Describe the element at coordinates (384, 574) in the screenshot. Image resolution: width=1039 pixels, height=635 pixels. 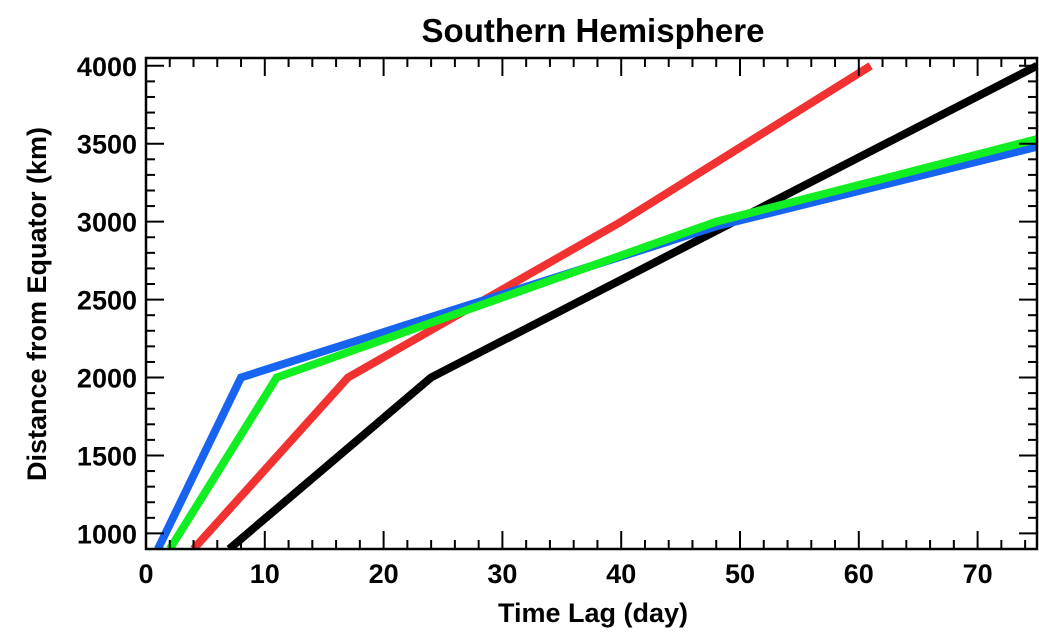
I see `x-tick-label: 20` at that location.